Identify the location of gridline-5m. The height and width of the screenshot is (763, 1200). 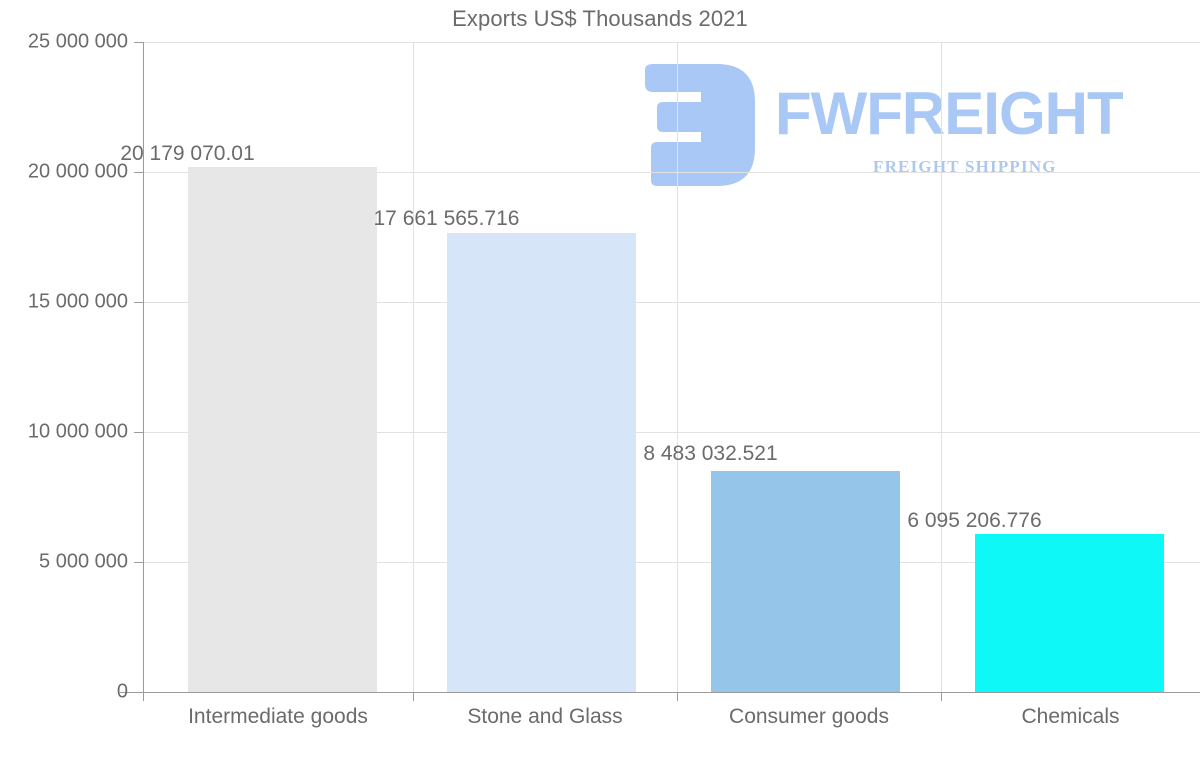
(671, 562).